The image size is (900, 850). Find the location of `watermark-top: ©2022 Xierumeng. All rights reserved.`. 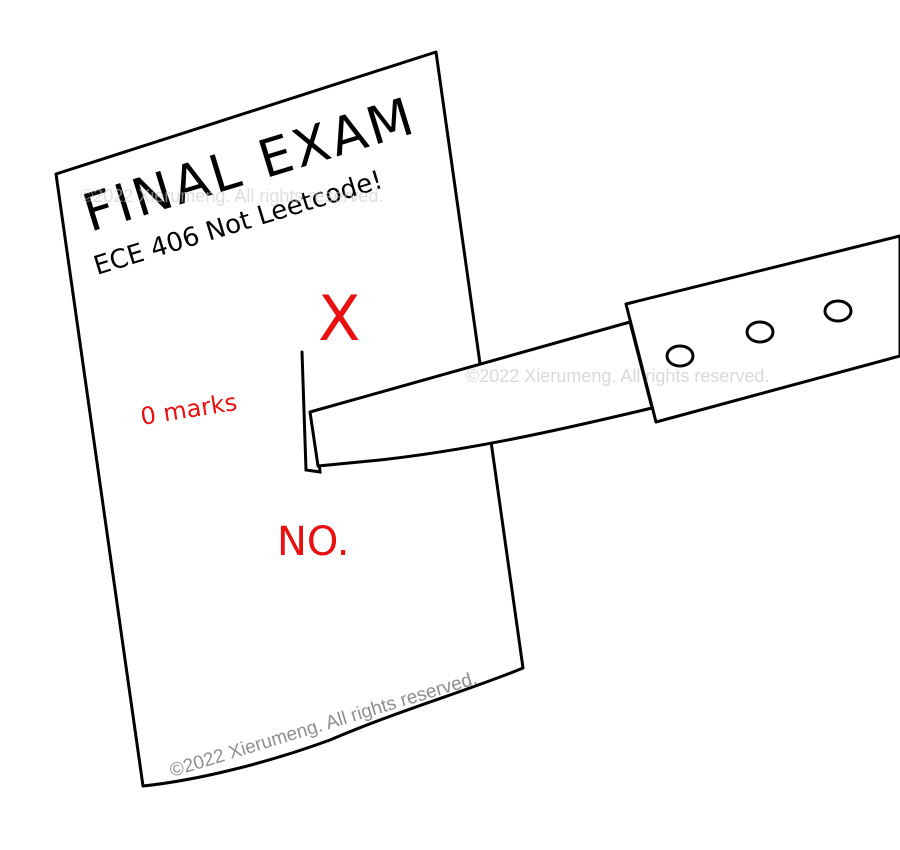

watermark-top: ©2022 Xierumeng. All rights reserved. is located at coordinates (231, 196).